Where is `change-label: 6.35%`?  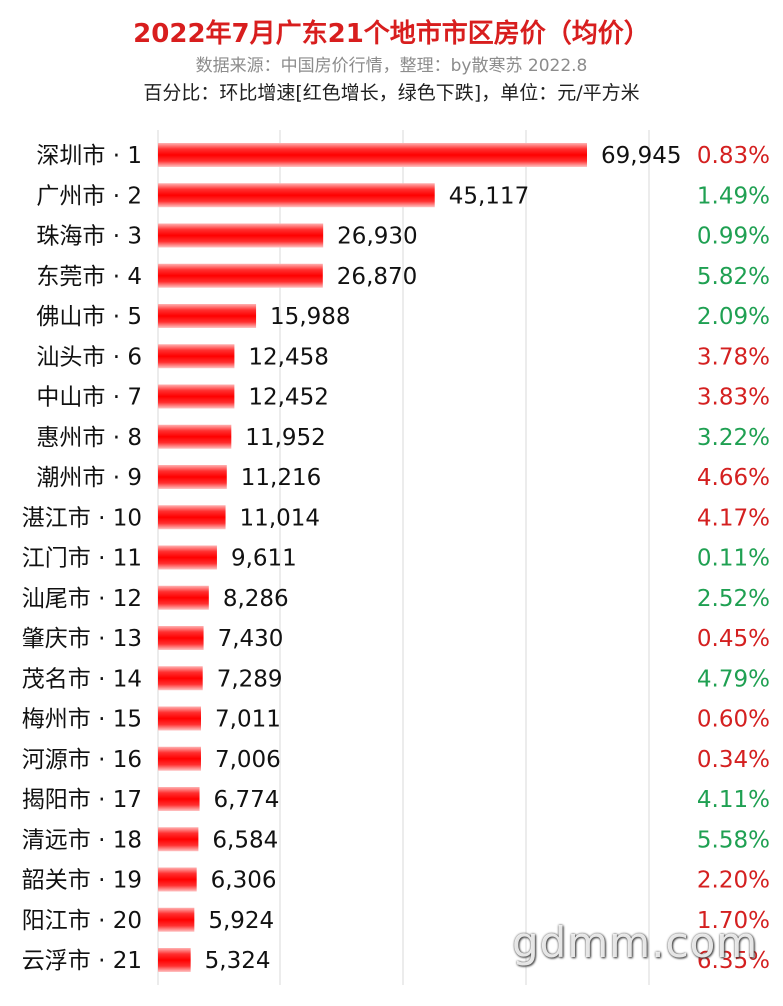 change-label: 6.35% is located at coordinates (733, 961).